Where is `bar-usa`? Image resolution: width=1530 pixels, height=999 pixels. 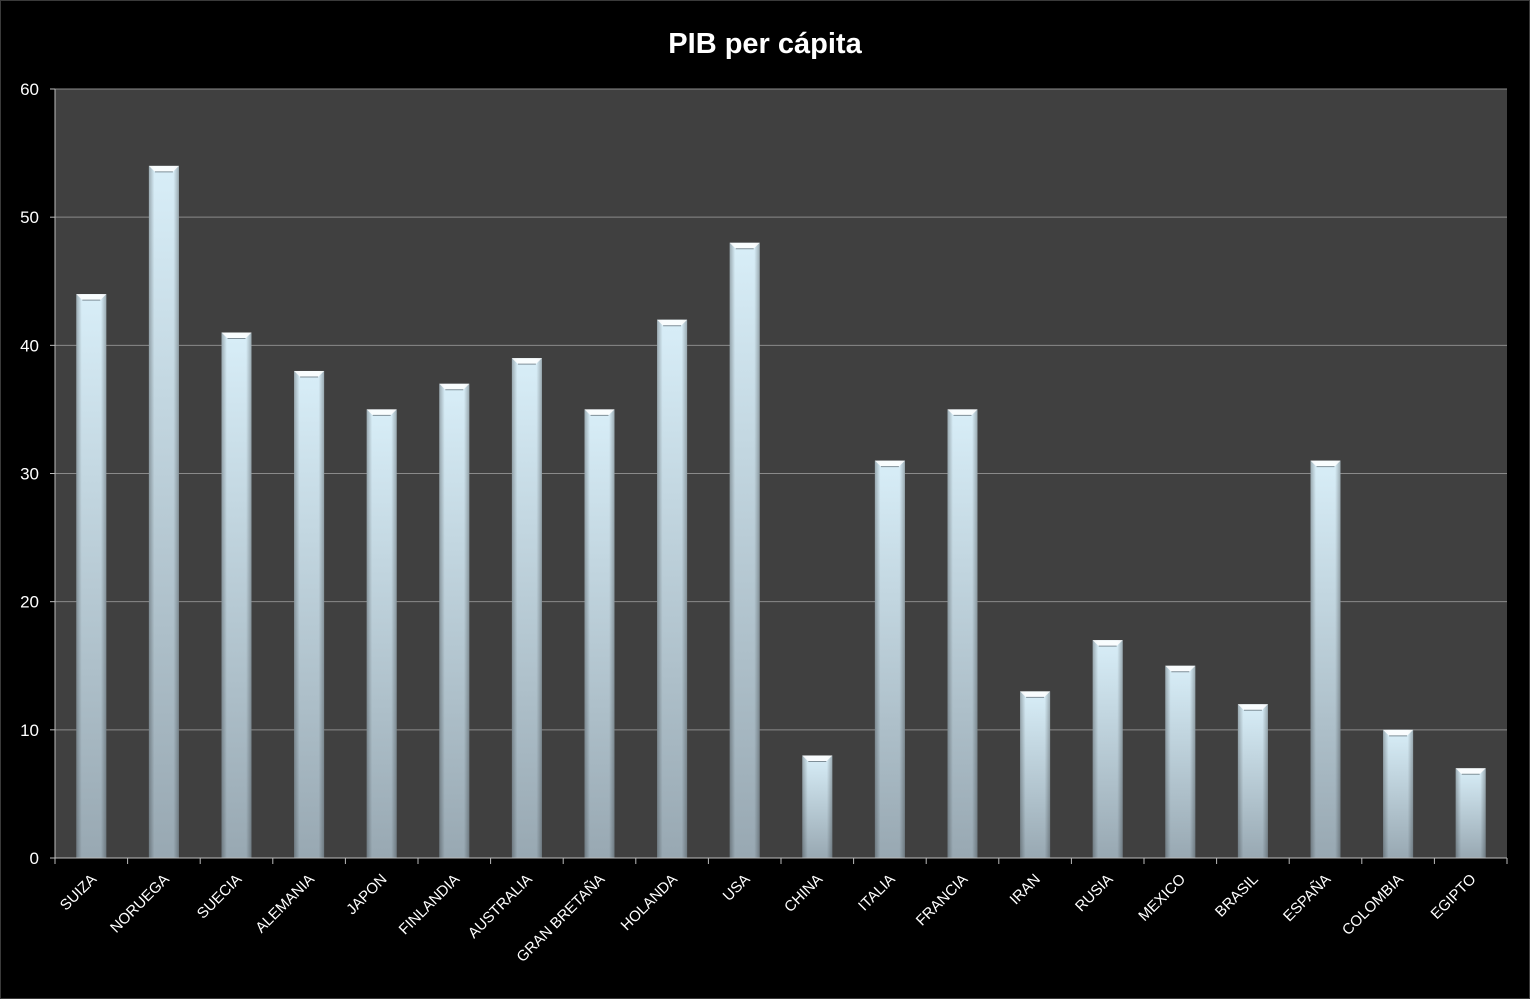
bar-usa is located at coordinates (744, 550).